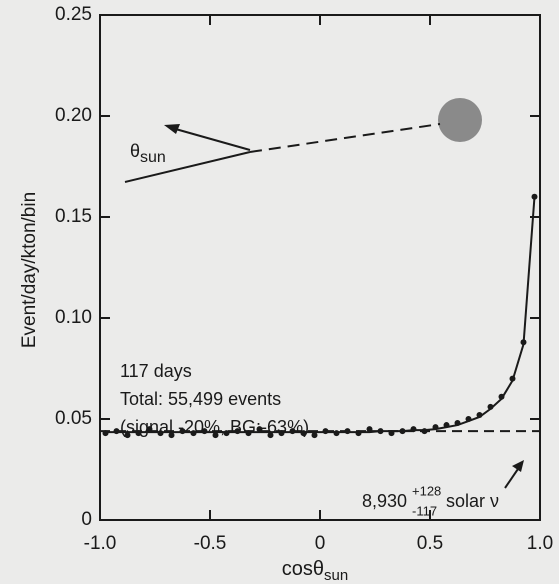 This screenshot has height=584, width=559. What do you see at coordinates (472, 501) in the screenshot?
I see `signal-label: solar ν` at bounding box center [472, 501].